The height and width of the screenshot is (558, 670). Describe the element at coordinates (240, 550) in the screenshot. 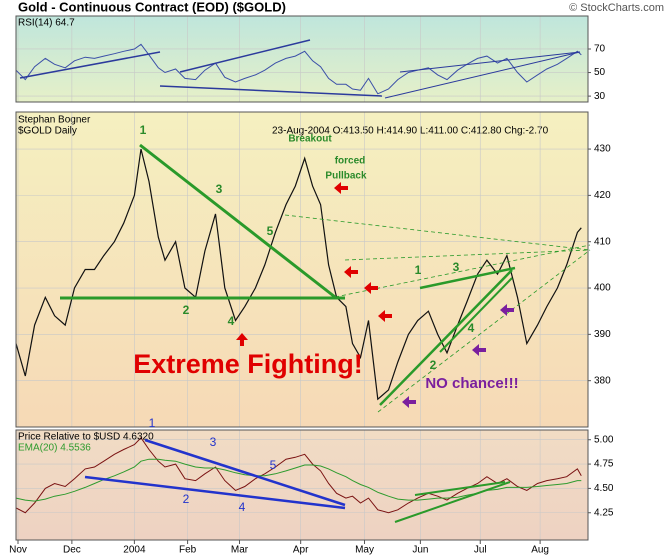

I see `x-tick-label: Mar` at that location.